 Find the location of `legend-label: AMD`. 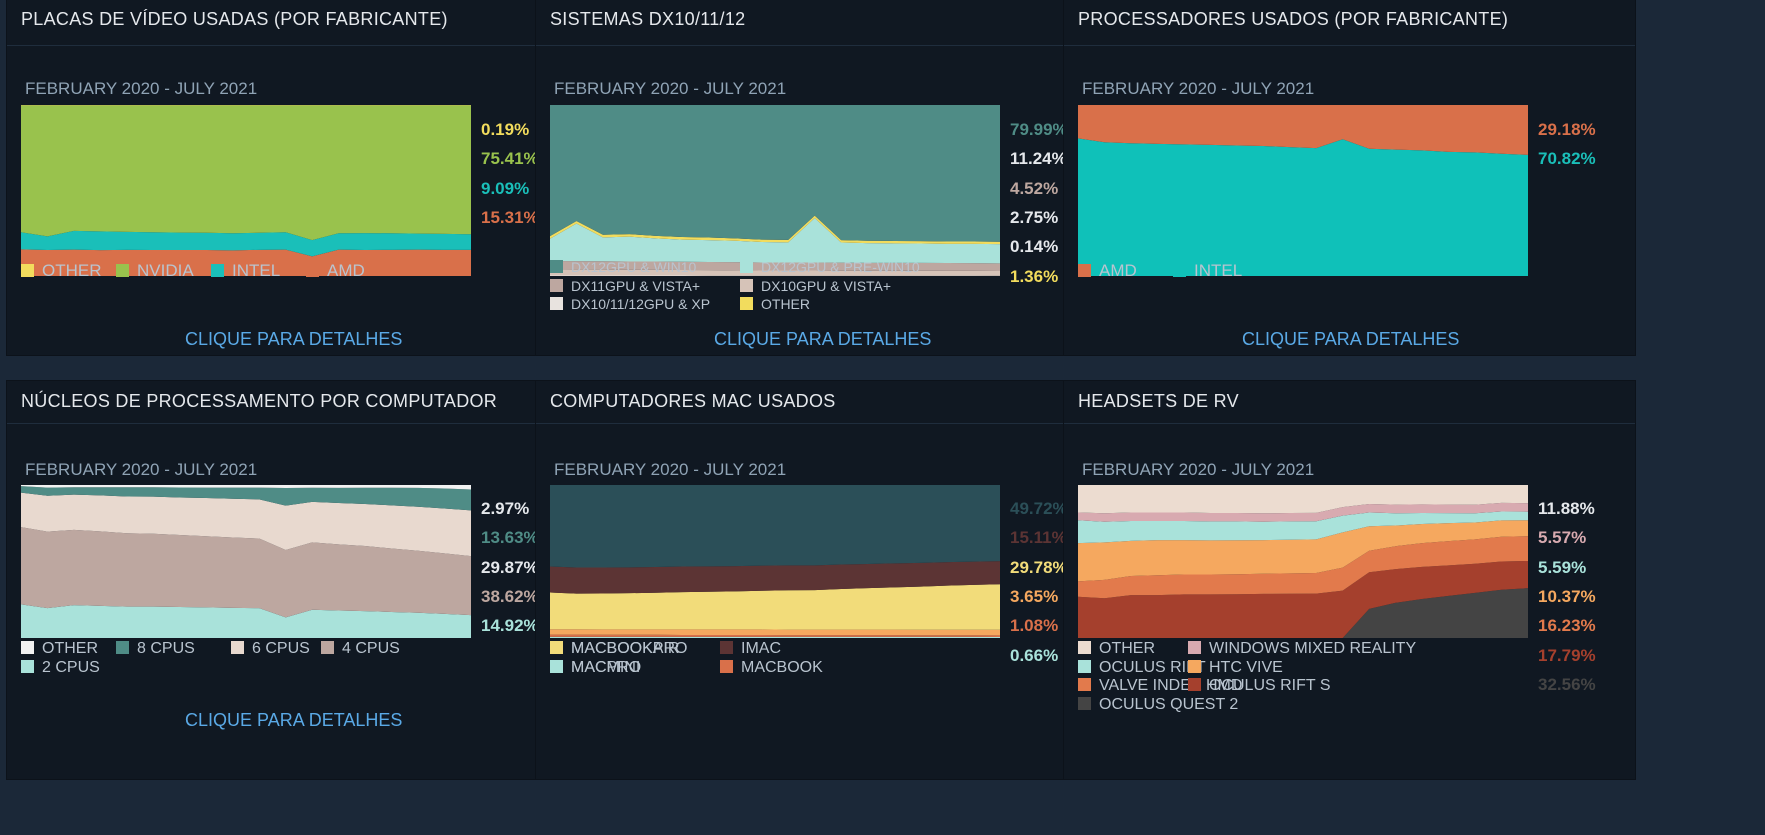

legend-label: AMD is located at coordinates (1118, 270).